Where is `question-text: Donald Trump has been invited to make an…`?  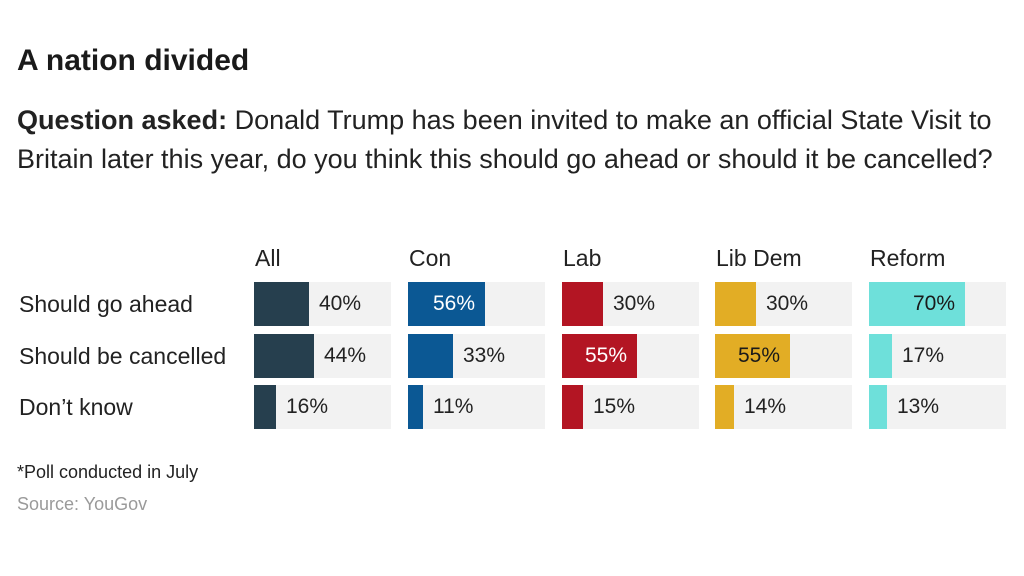 question-text: Donald Trump has been invited to make an… is located at coordinates (505, 139).